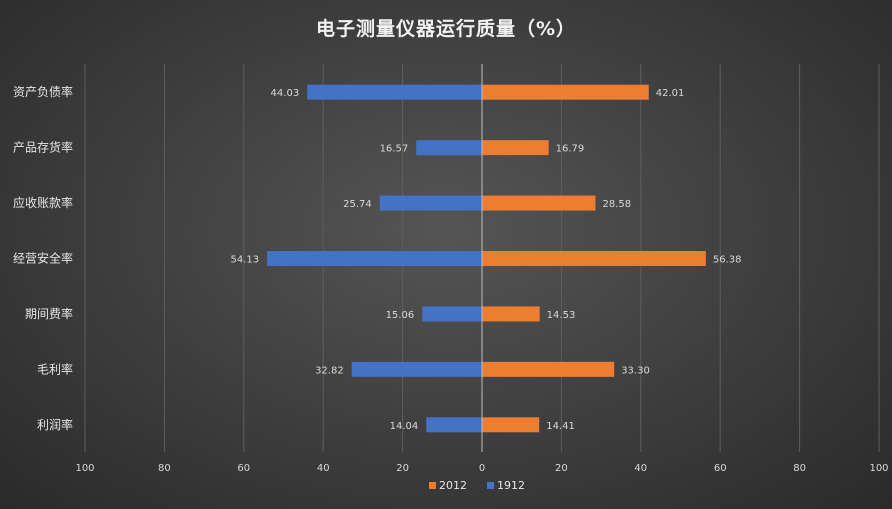 This screenshot has height=509, width=892. What do you see at coordinates (570, 149) in the screenshot?
I see `data-label-2012: 16.79` at bounding box center [570, 149].